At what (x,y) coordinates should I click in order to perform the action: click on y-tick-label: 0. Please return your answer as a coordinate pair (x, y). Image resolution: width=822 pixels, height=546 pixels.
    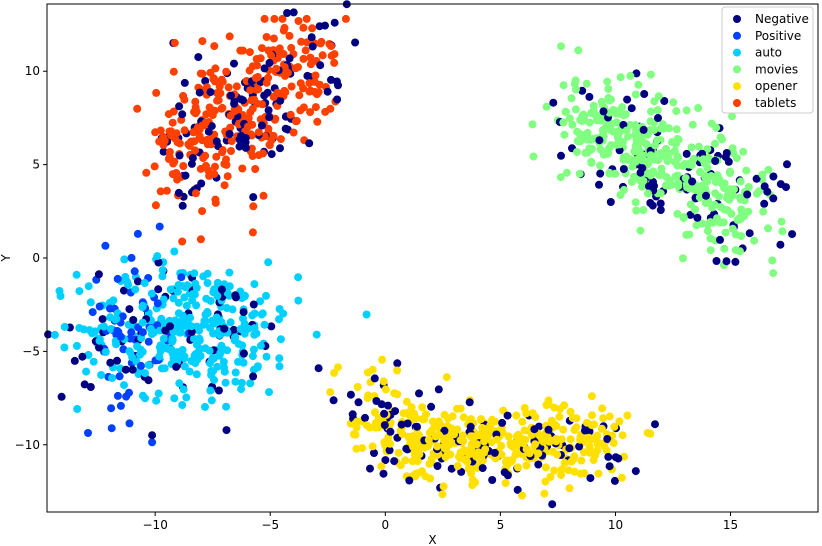
    Looking at the image, I should click on (36, 258).